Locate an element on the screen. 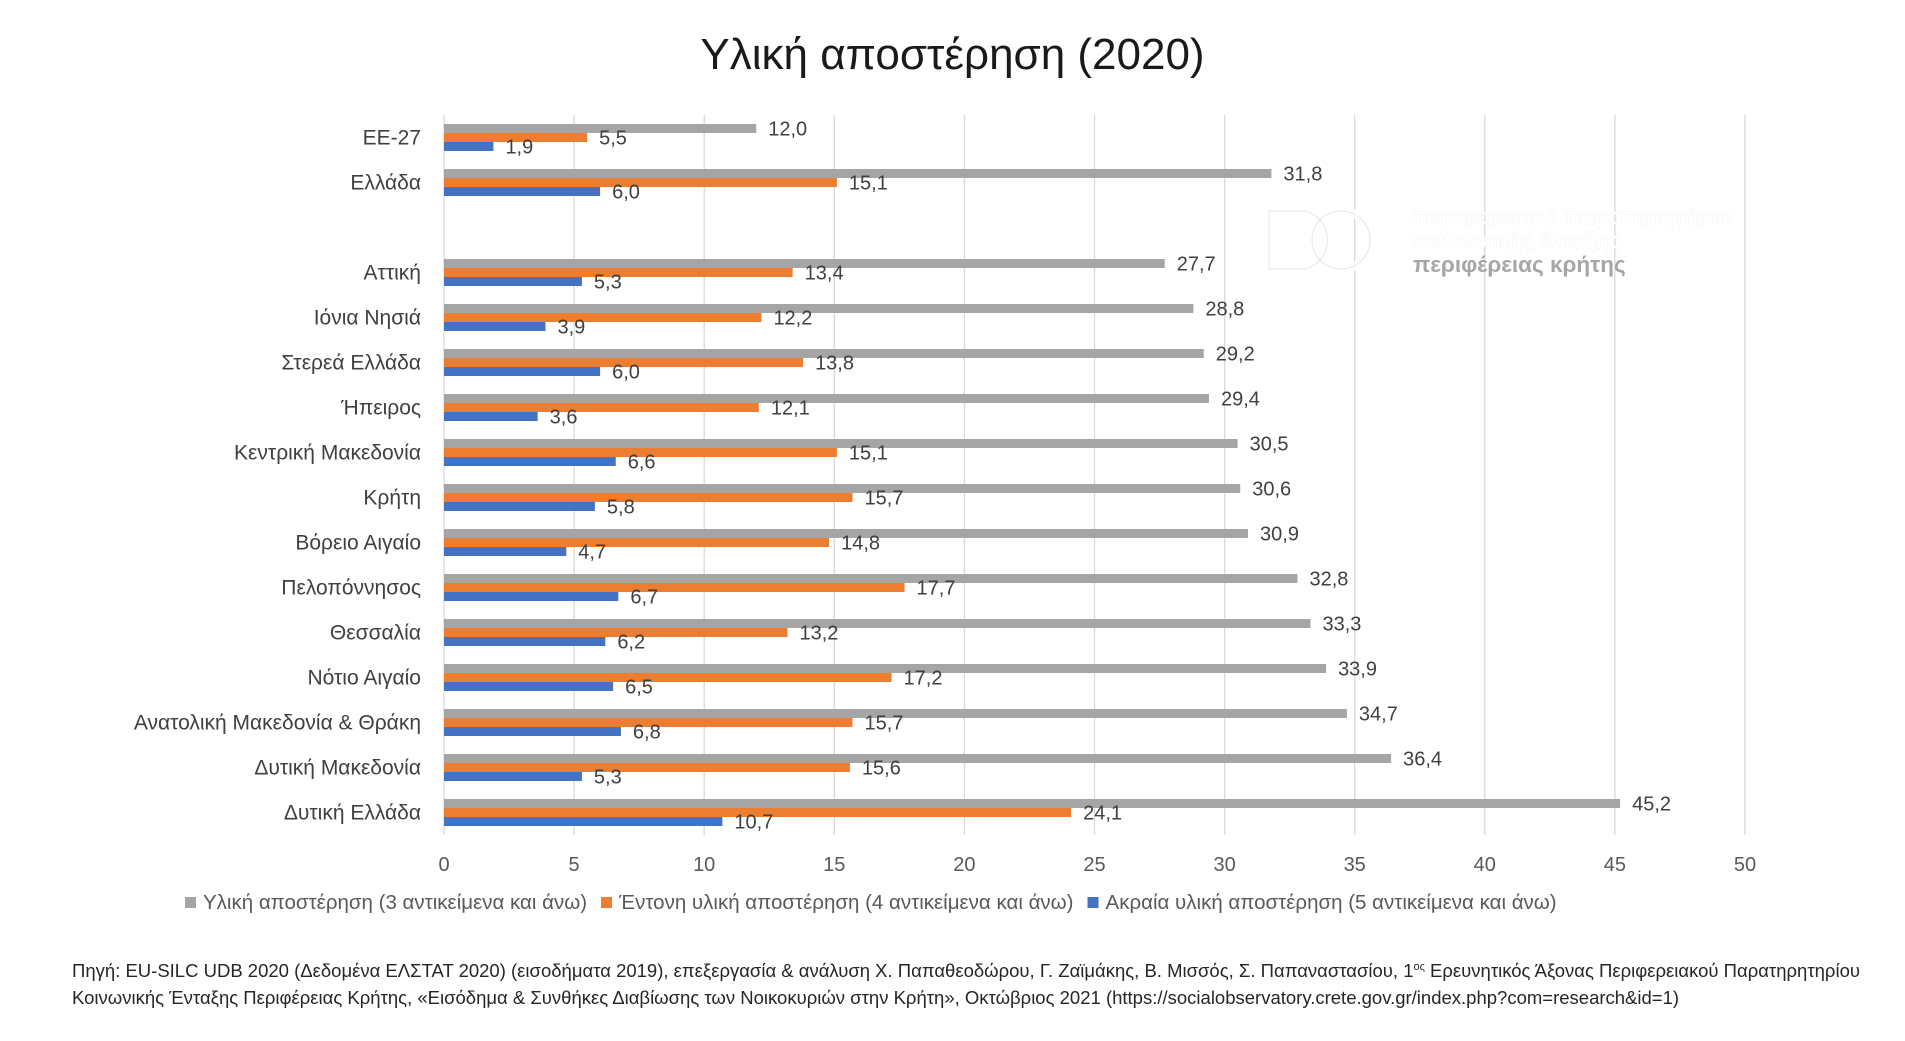 The height and width of the screenshot is (1041, 1905). data-label: 15,7 is located at coordinates (884, 499).